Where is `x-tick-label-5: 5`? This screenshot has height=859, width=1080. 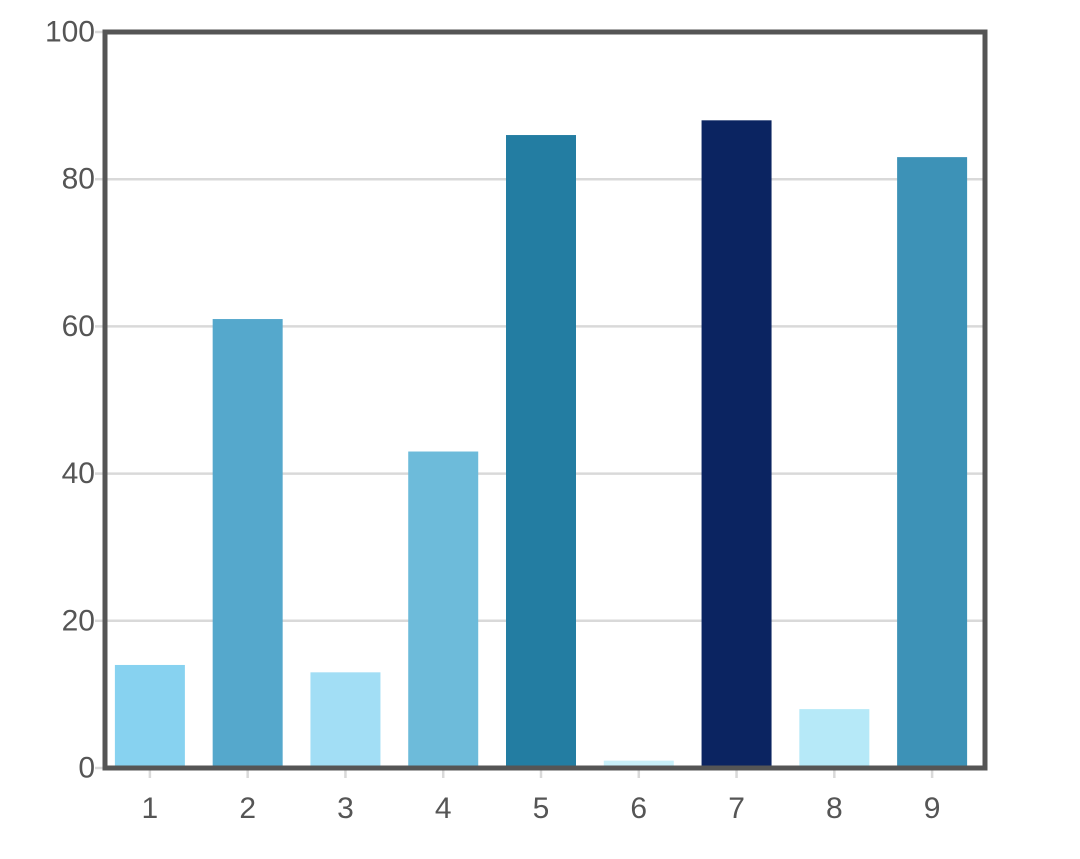
x-tick-label-5: 5 is located at coordinates (541, 808).